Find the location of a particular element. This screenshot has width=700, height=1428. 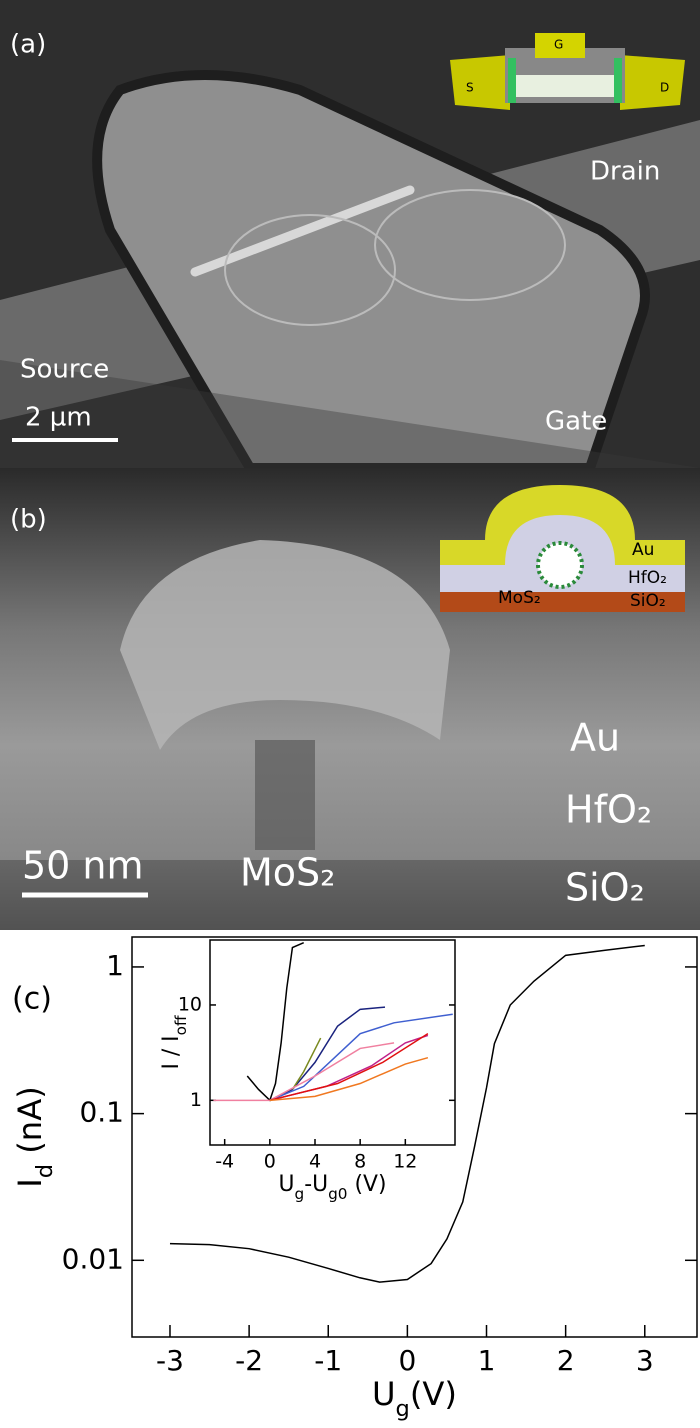

inset-label: Au is located at coordinates (643, 550).